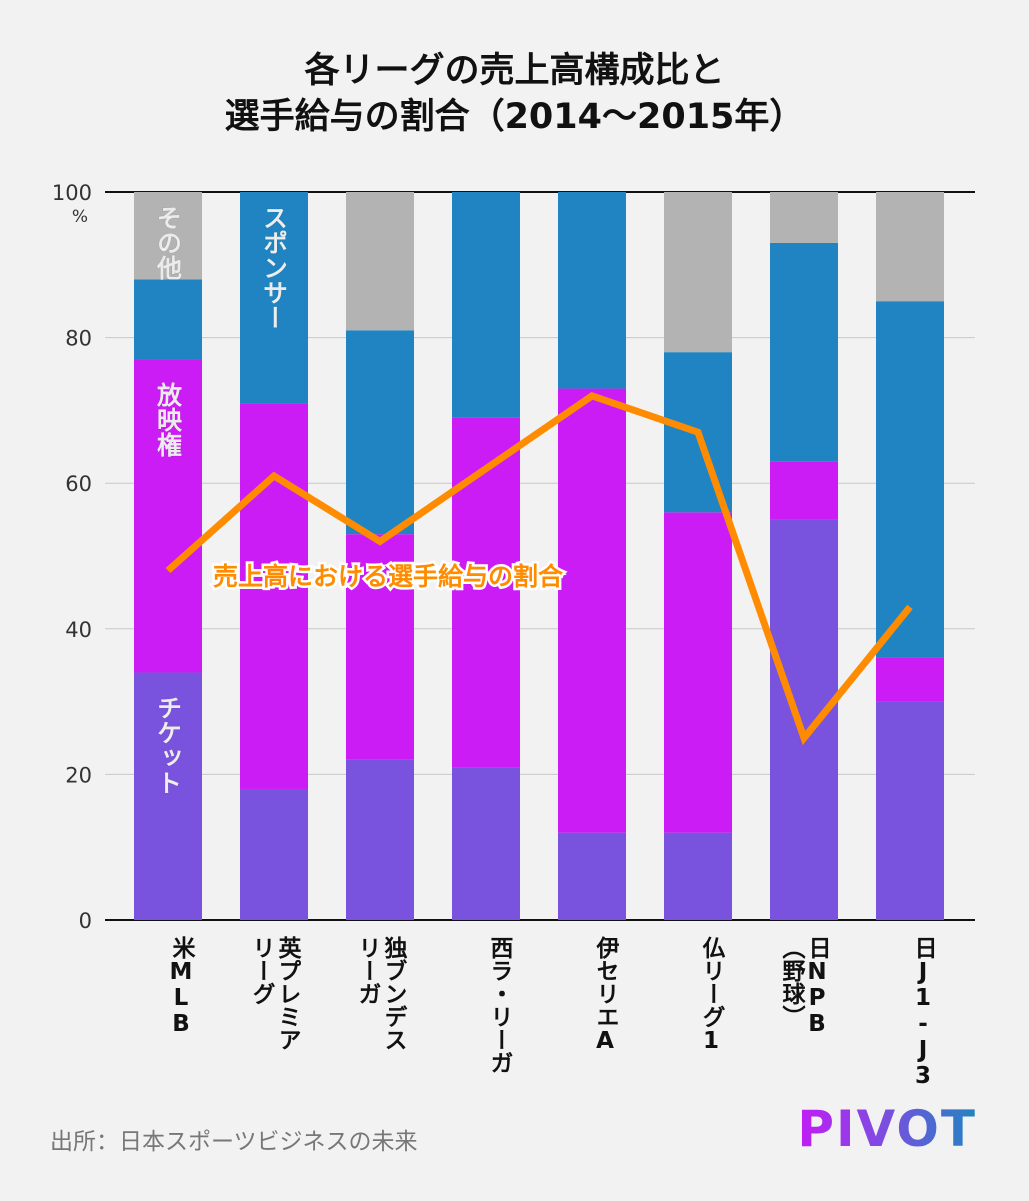 This screenshot has height=1201, width=1029. What do you see at coordinates (168, 745) in the screenshot?
I see `label-ticket: チケット` at bounding box center [168, 745].